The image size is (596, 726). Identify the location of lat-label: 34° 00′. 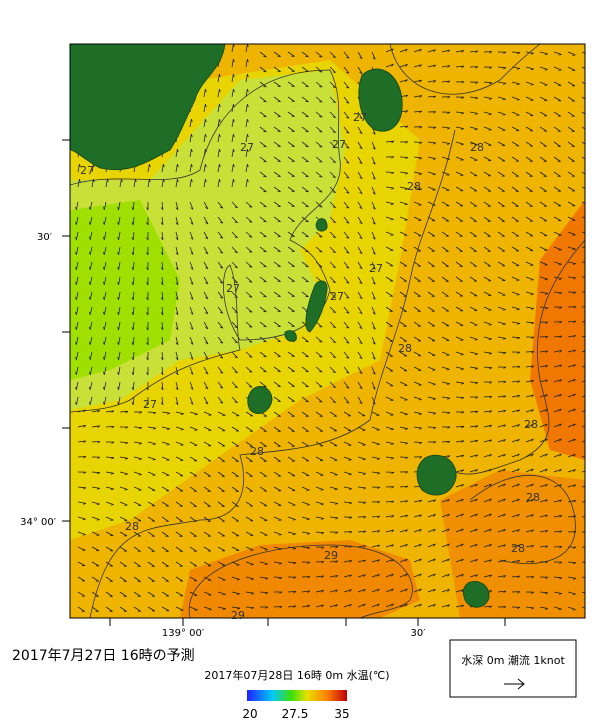
(38, 522).